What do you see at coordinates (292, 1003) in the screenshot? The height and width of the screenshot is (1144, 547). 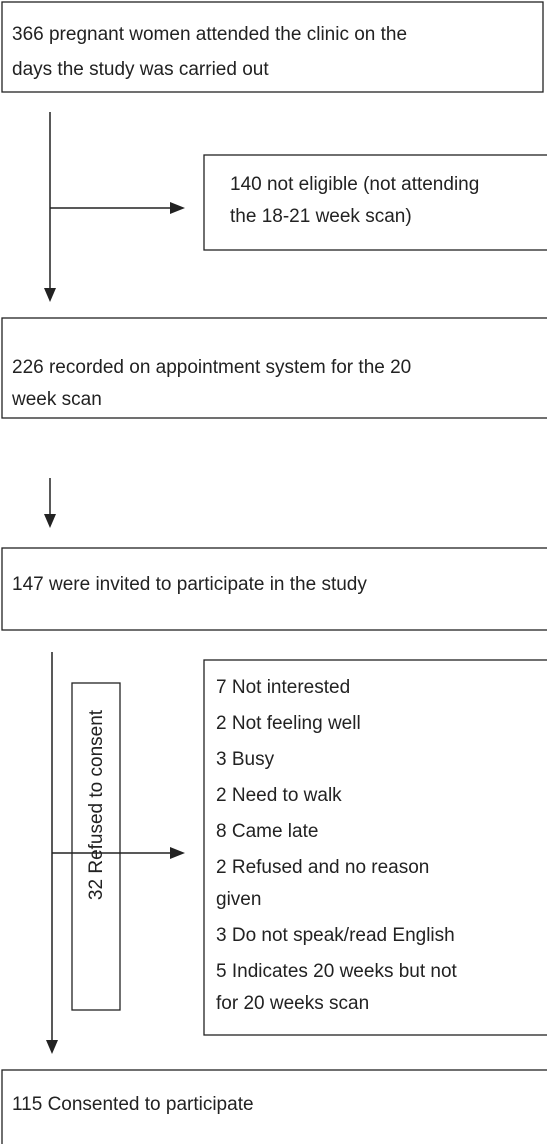 I see `reason: for 20 weeks scan` at bounding box center [292, 1003].